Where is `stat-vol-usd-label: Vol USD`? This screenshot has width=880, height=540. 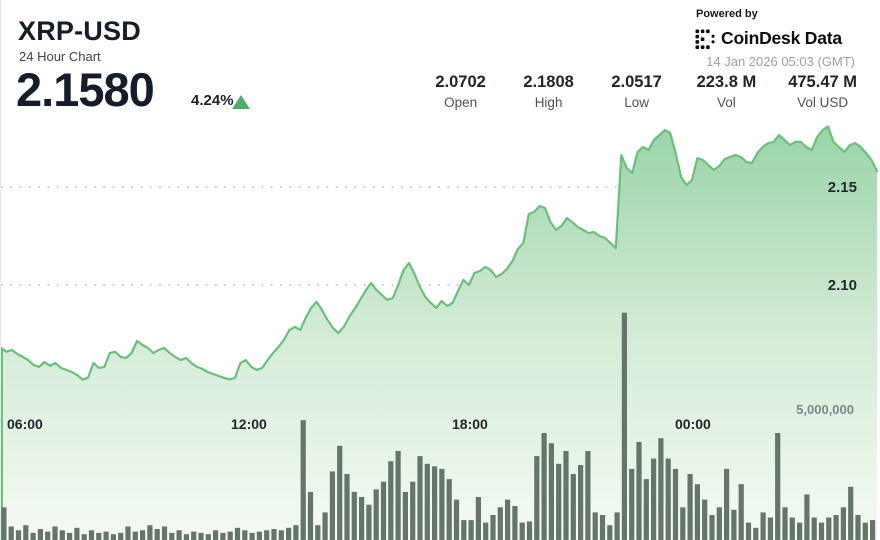
stat-vol-usd-label: Vol USD is located at coordinates (823, 102).